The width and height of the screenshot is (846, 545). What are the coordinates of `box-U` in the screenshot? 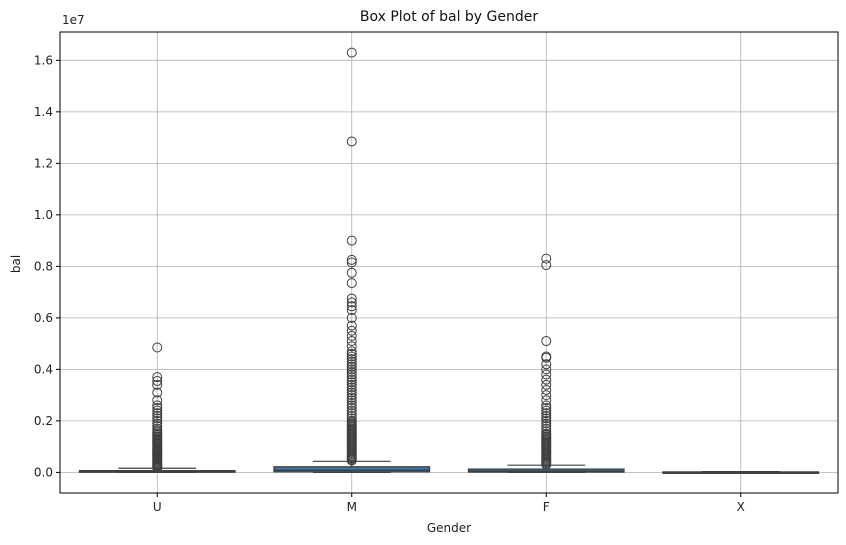 It's located at (157, 407).